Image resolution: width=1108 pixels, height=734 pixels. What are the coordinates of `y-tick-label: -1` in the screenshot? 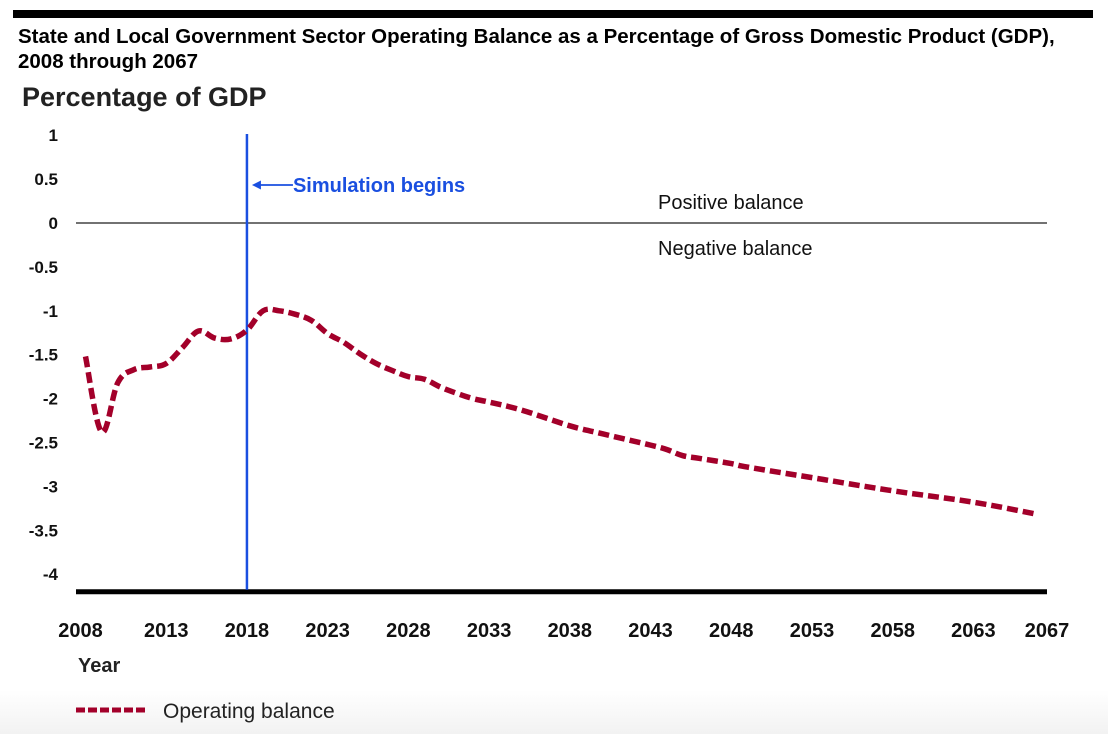 It's located at (50, 311).